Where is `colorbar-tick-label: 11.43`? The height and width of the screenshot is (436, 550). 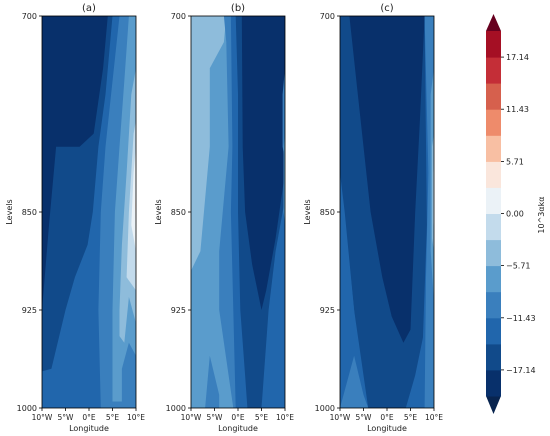
colorbar-tick-label: 11.43 is located at coordinates (517, 109).